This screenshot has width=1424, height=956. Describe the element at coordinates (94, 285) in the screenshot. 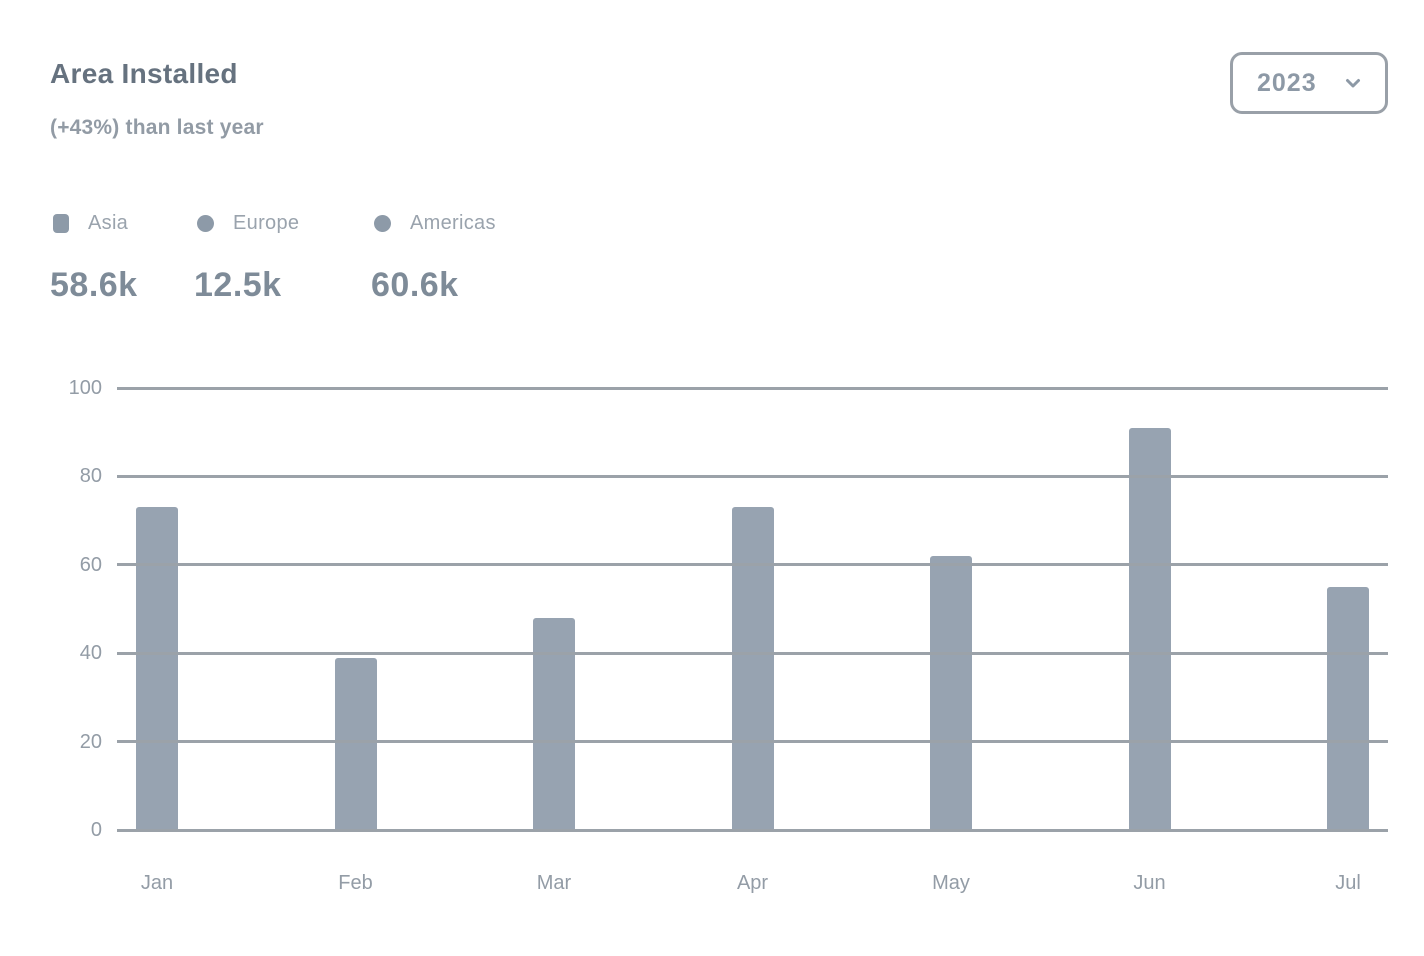

I see `legend-total: 58.6k` at that location.